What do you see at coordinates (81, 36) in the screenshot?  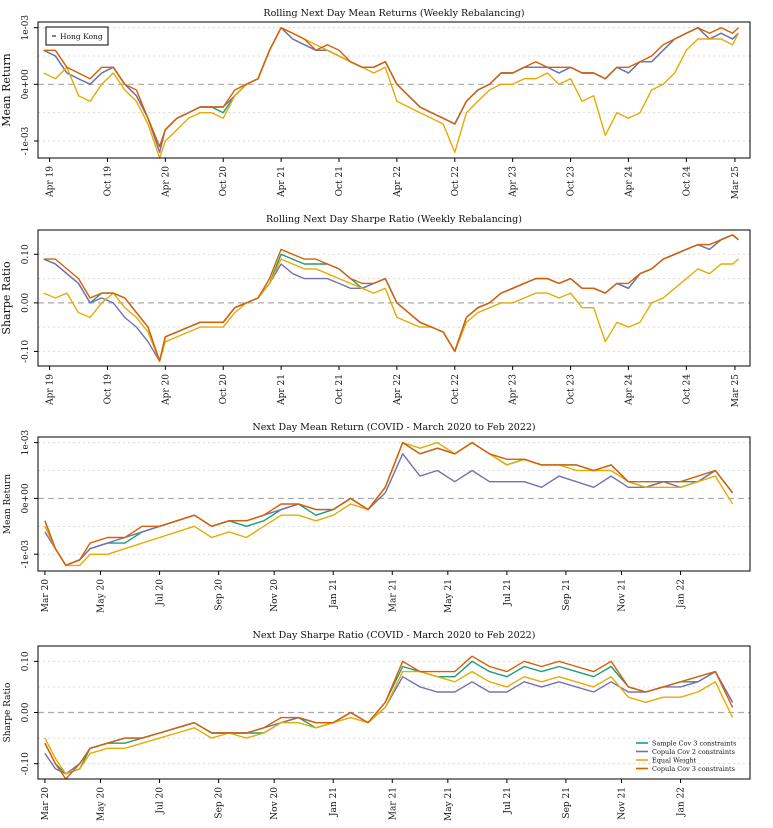 I see `legend-label: Hong Kong` at bounding box center [81, 36].